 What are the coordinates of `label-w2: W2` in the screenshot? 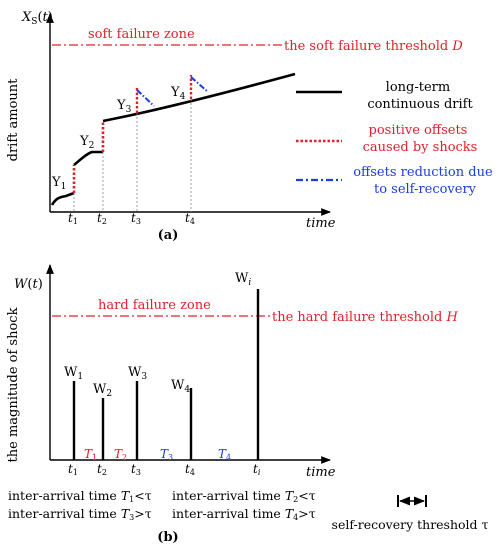 It's located at (102, 390).